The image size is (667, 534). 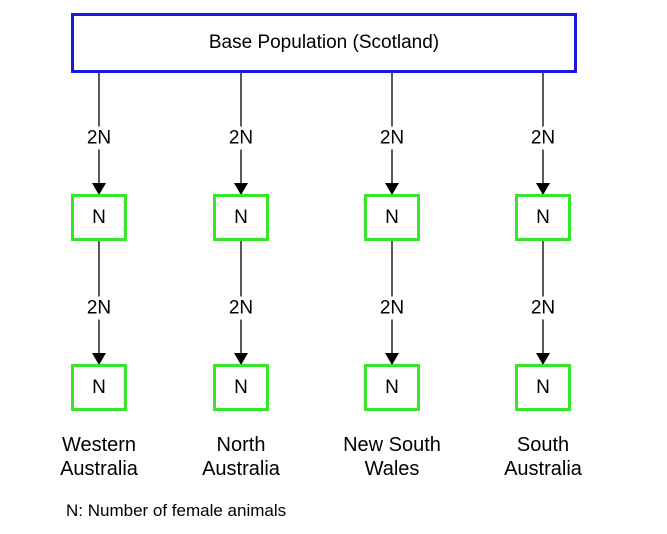 I want to click on edge-label-top-0: 2N, so click(x=99, y=138).